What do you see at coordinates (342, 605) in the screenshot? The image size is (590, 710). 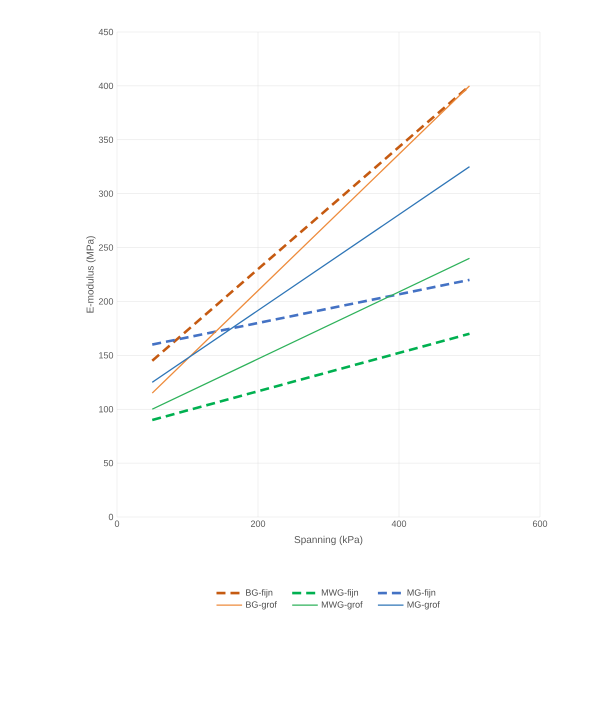 I see `legend-label: MWG-grof` at bounding box center [342, 605].